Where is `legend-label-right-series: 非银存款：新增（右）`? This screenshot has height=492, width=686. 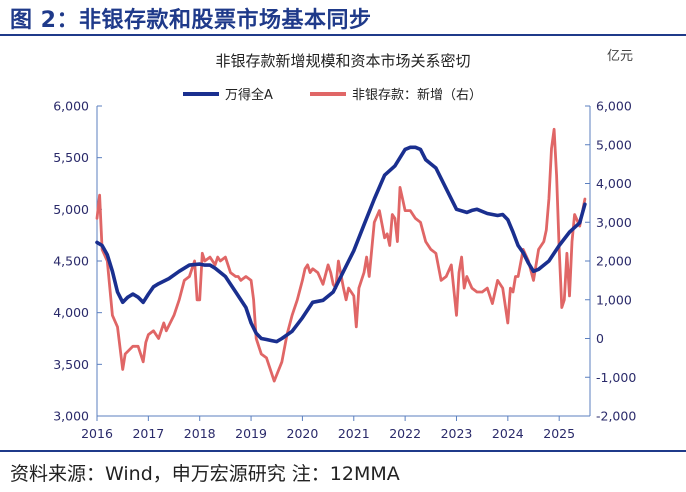 legend-label-right-series: 非银存款：新增（右） is located at coordinates (417, 95).